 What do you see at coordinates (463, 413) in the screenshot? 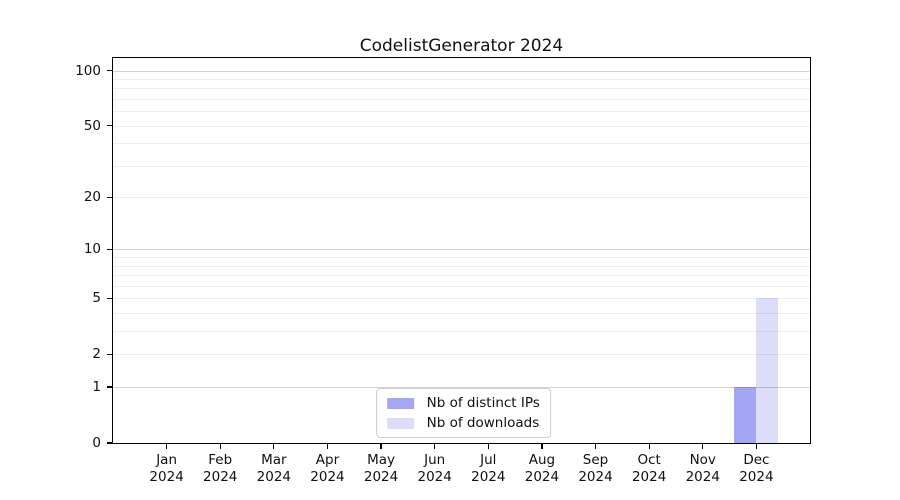
I see `legend: Nb of distinct IPs Nb of downloads` at bounding box center [463, 413].